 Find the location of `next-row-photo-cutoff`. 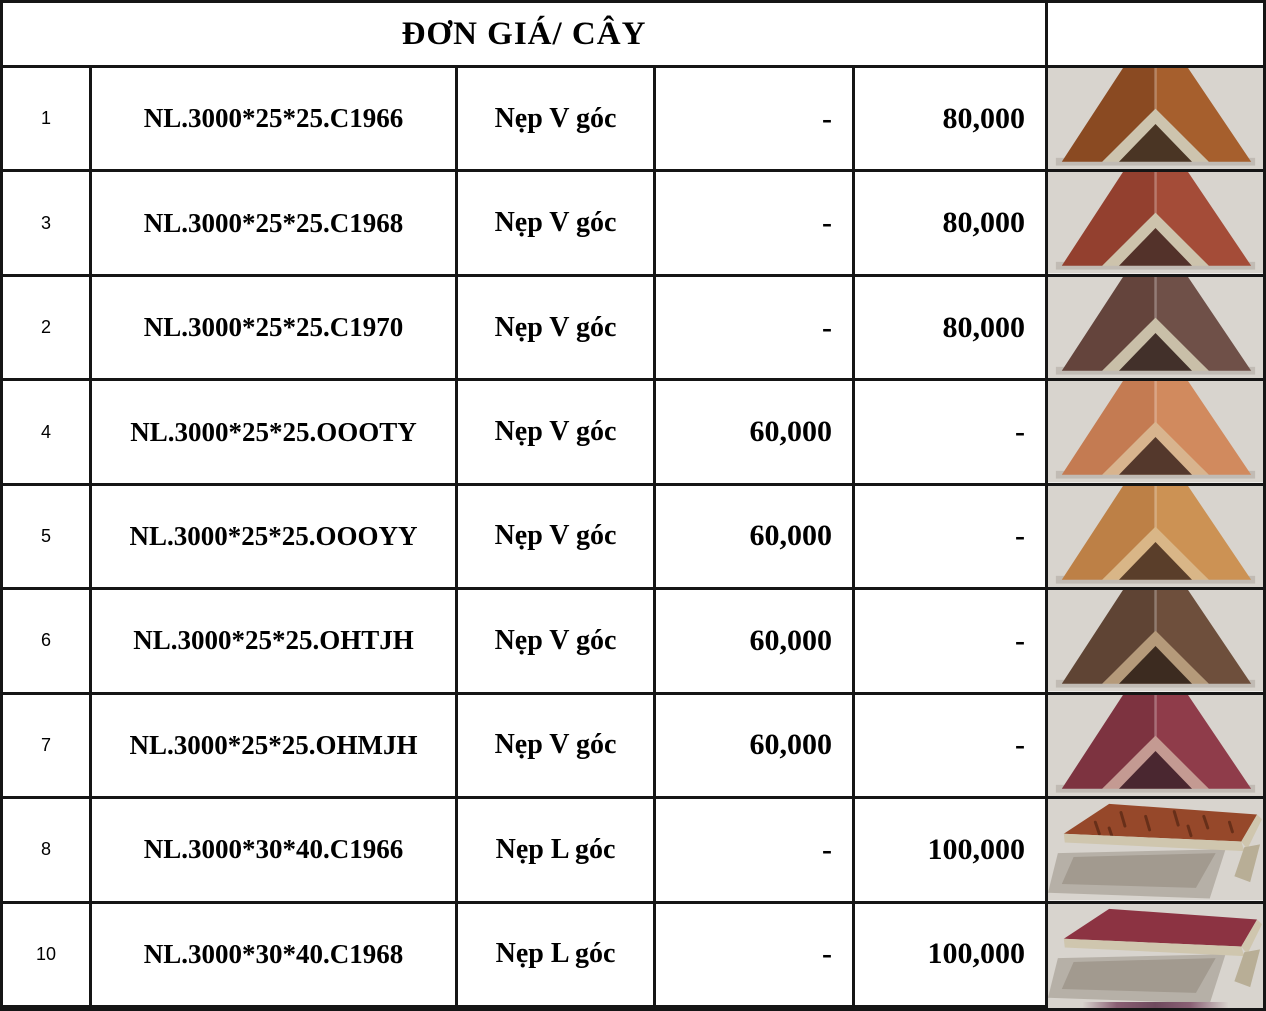

next-row-photo-cutoff is located at coordinates (1155, 1005).